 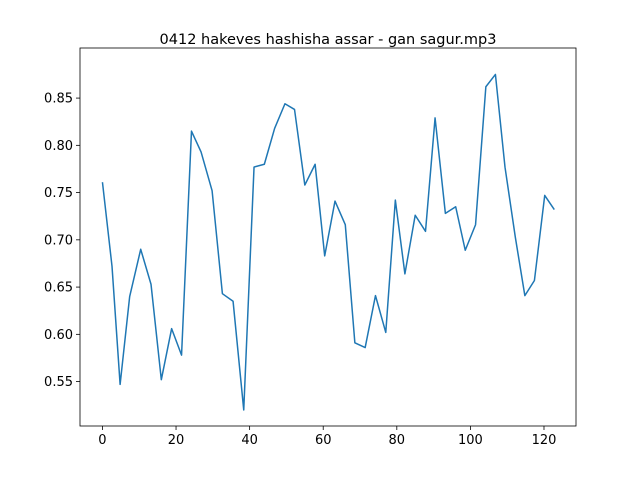 What do you see at coordinates (470, 440) in the screenshot?
I see `x-tick-label: 100` at bounding box center [470, 440].